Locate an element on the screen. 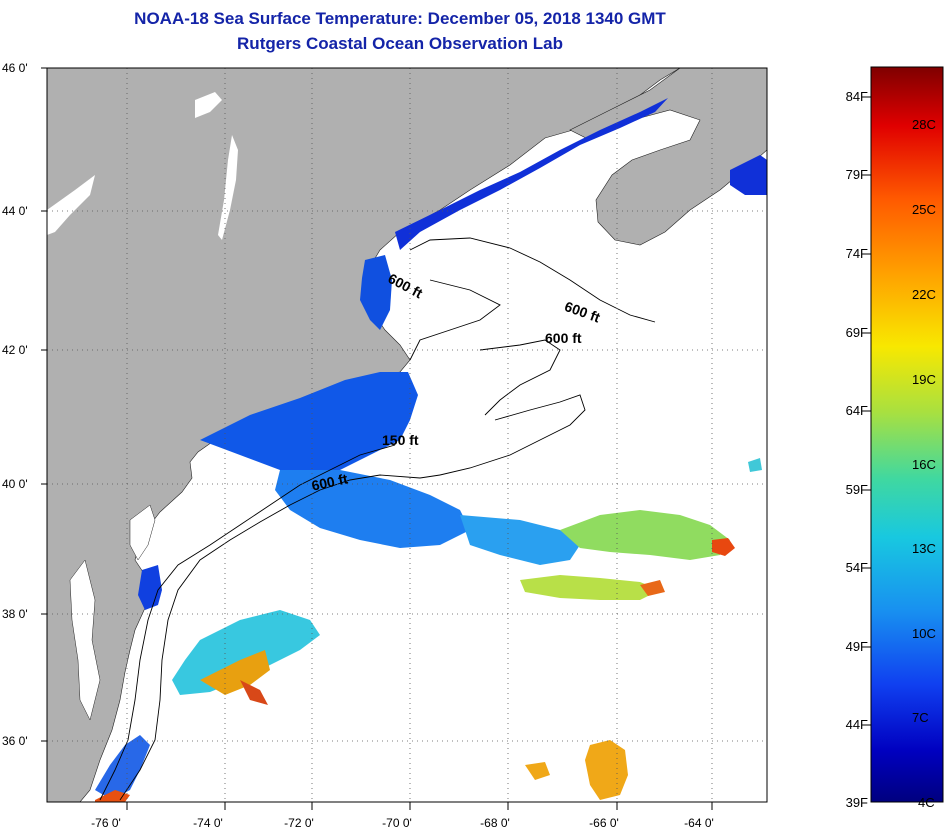  lon-label-74: -74 0' is located at coordinates (208, 823).